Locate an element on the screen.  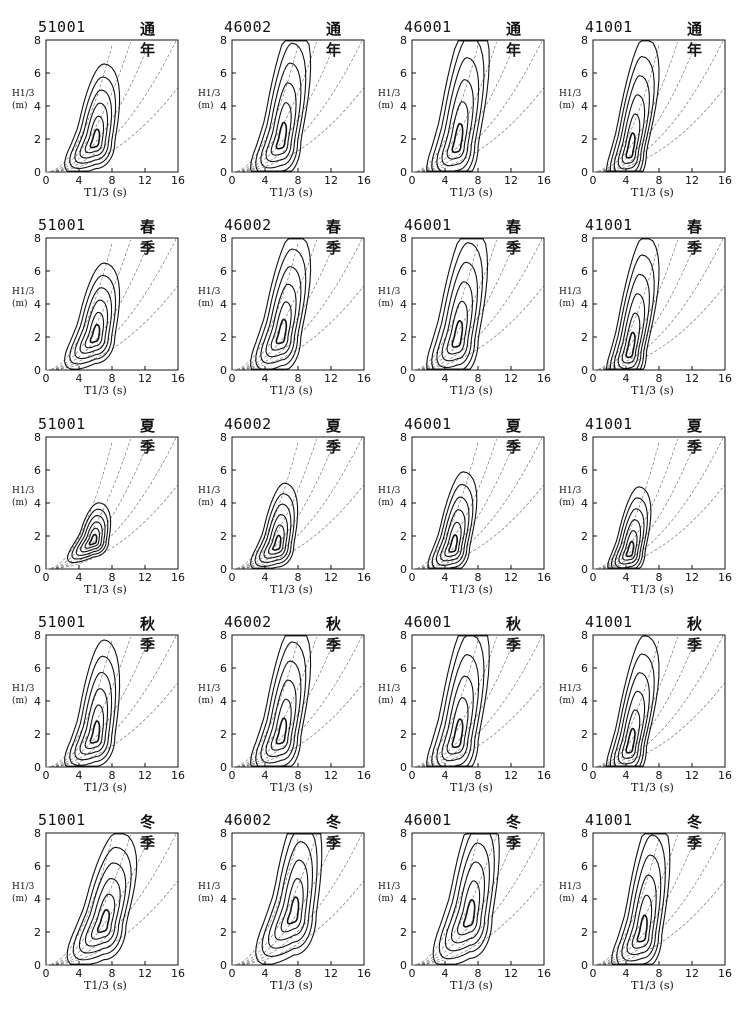
panel-season-label: 夏季 is located at coordinates (148, 436).